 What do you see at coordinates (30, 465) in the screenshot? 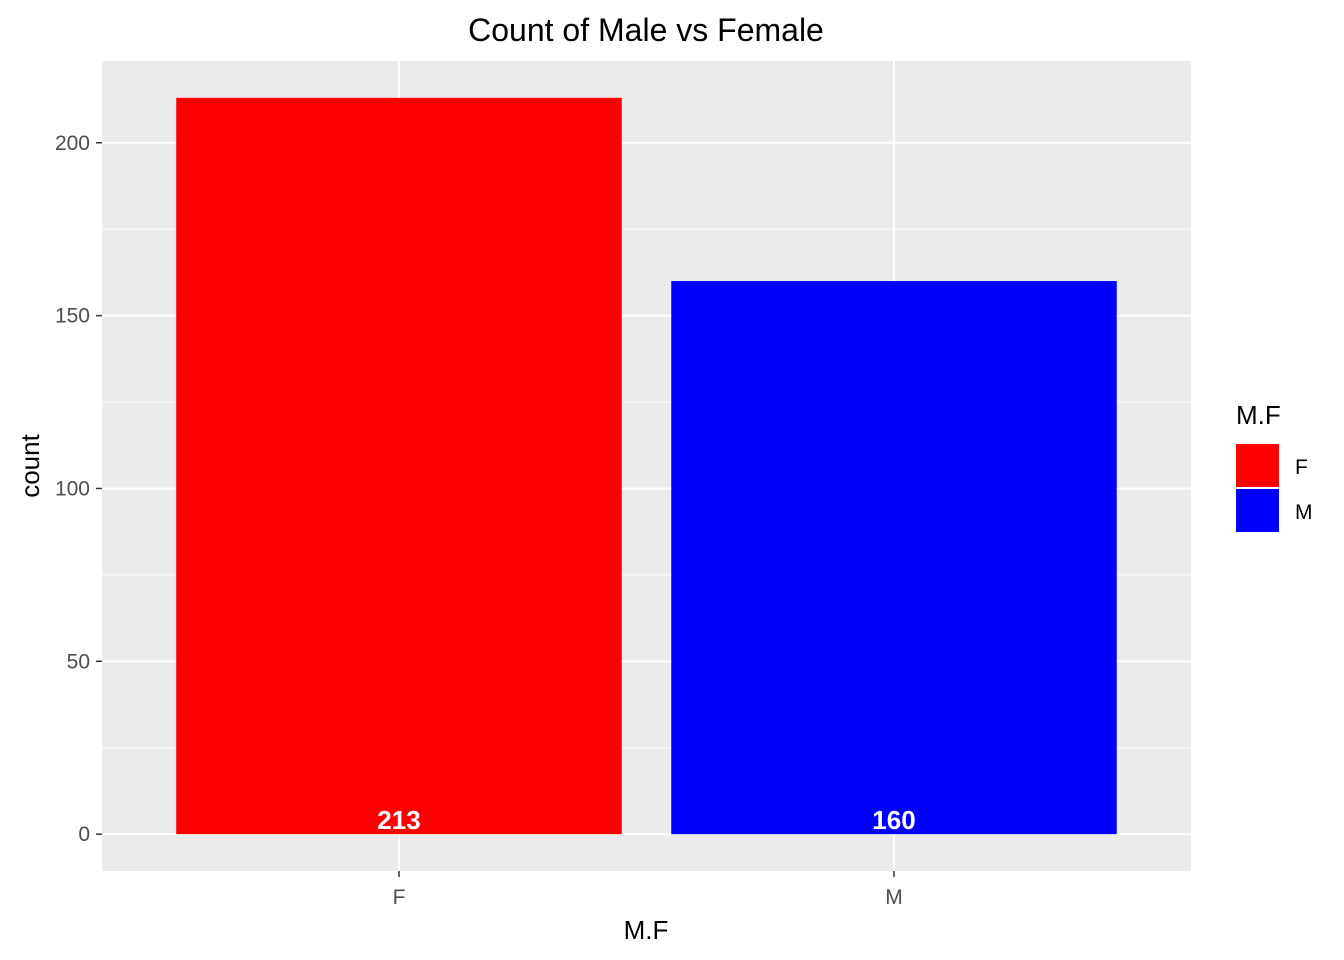
I see `y-axis-title: count` at bounding box center [30, 465].